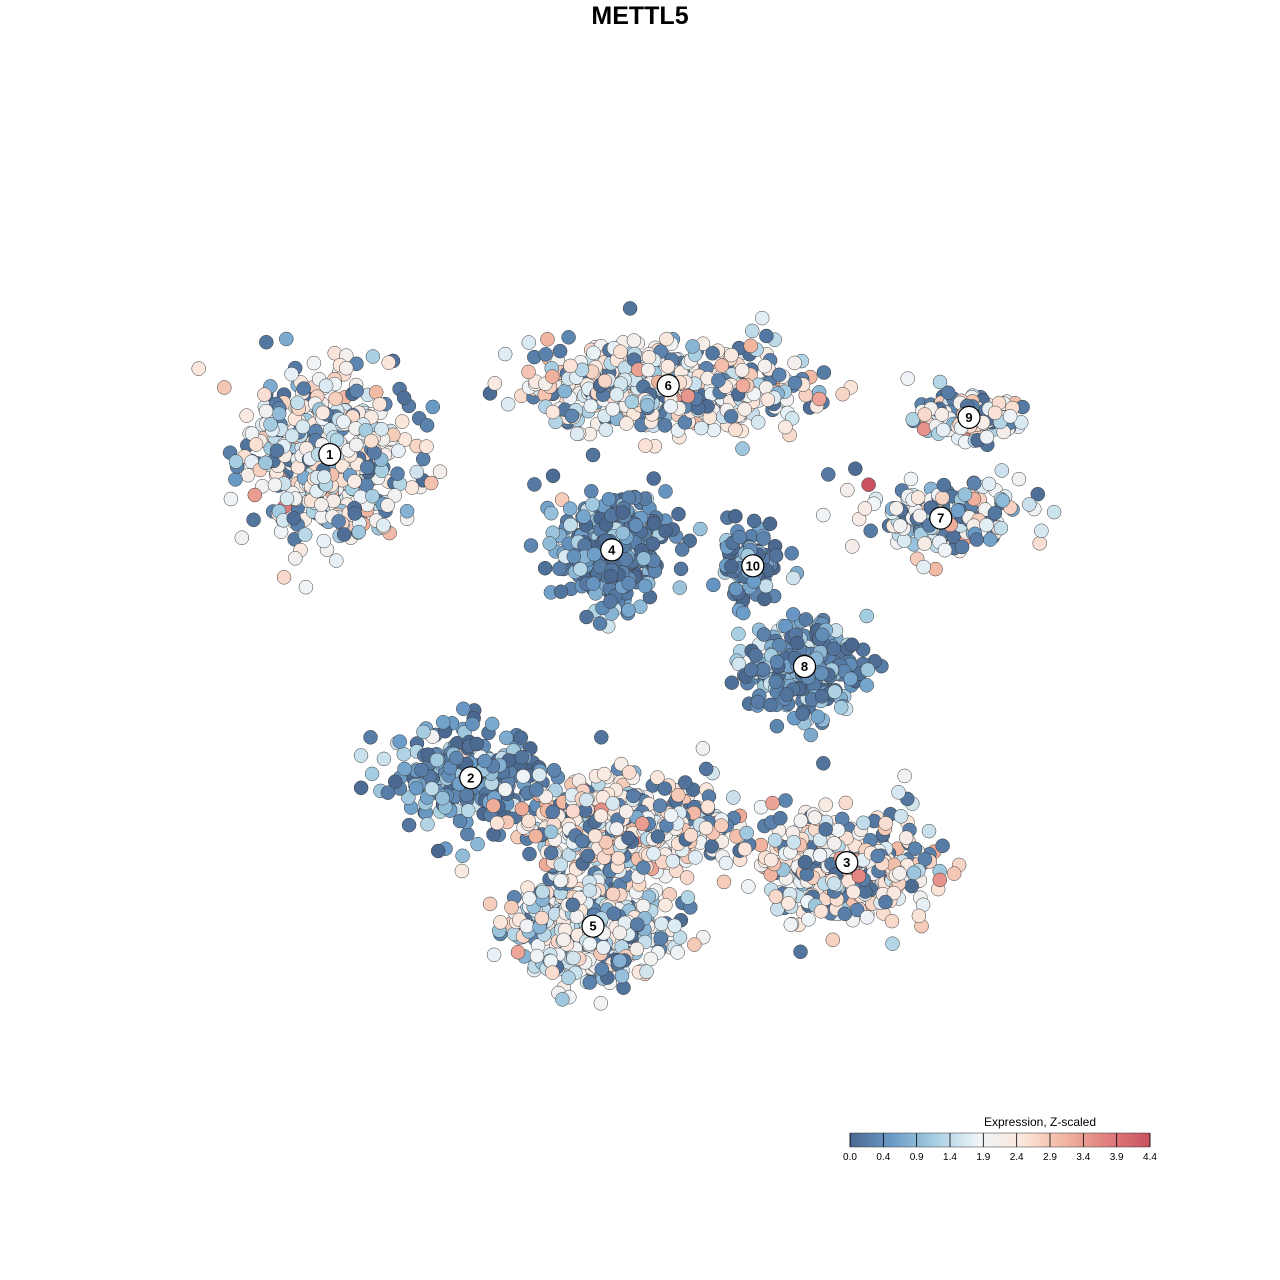 This screenshot has height=1280, width=1280. Describe the element at coordinates (470, 777) in the screenshot. I see `cluster-label-text: 2` at that location.